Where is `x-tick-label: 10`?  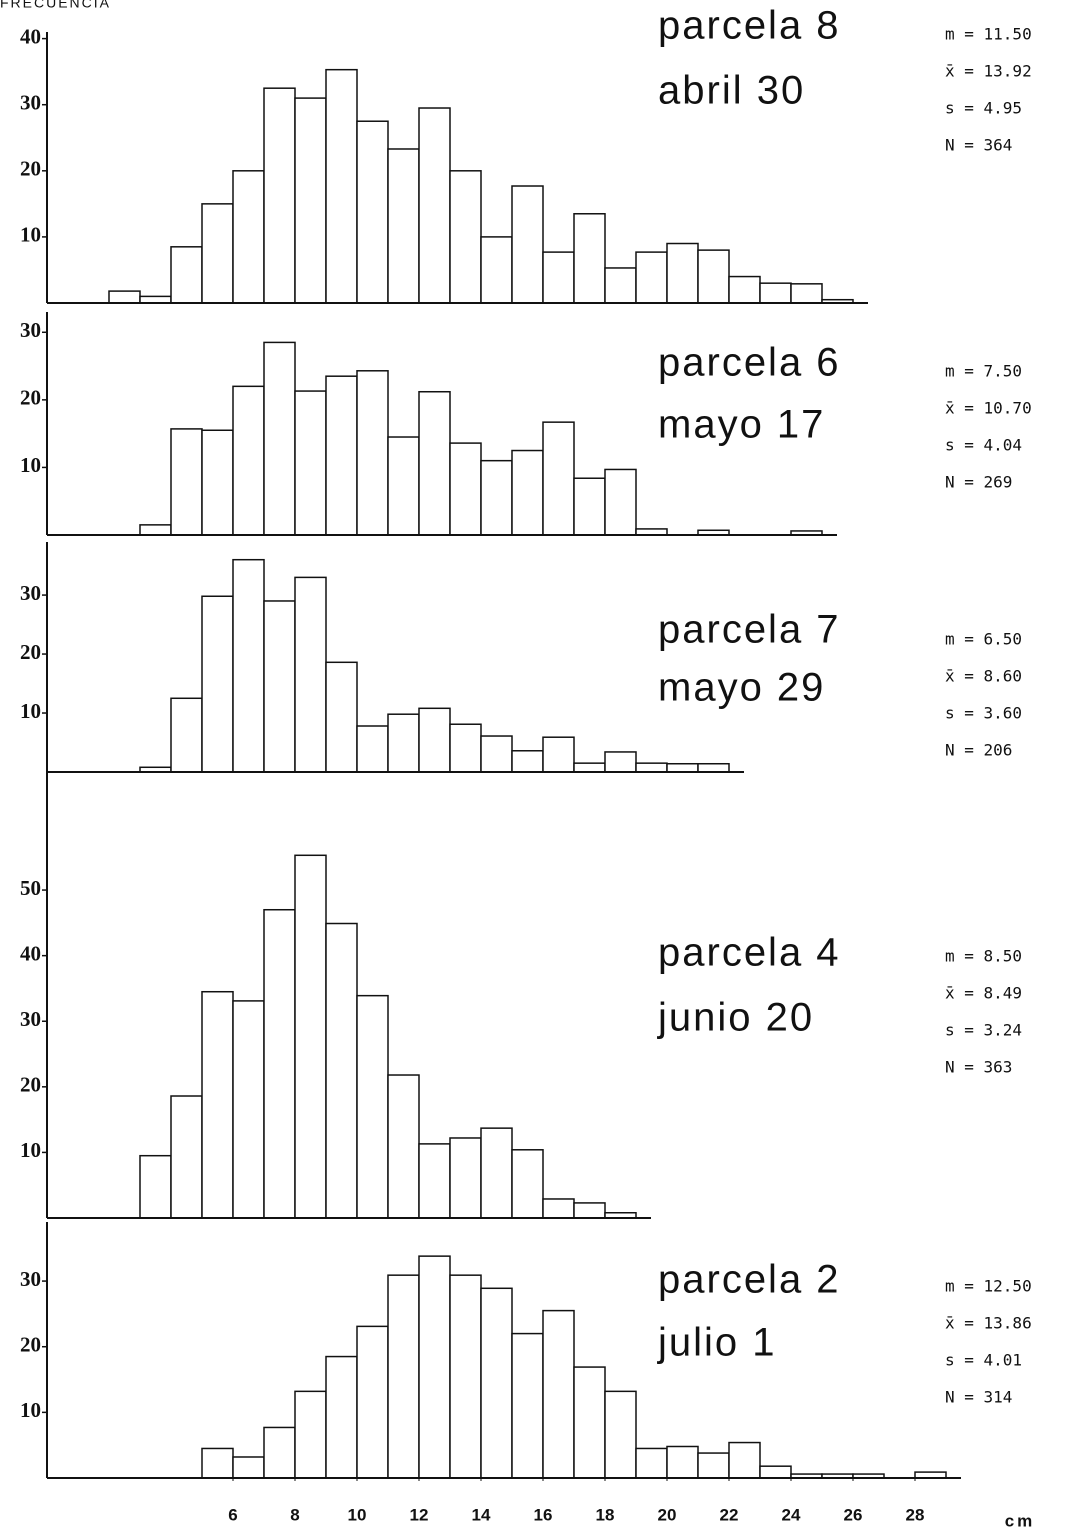 x-tick-label: 10 is located at coordinates (357, 1514).